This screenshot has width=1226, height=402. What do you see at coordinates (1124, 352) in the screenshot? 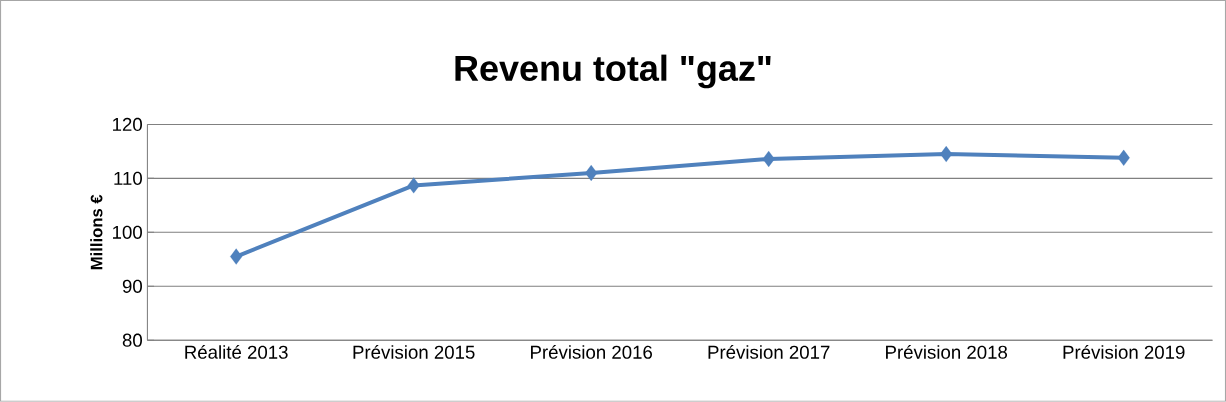
I see `x-tick-label: Prévision 2019` at bounding box center [1124, 352].